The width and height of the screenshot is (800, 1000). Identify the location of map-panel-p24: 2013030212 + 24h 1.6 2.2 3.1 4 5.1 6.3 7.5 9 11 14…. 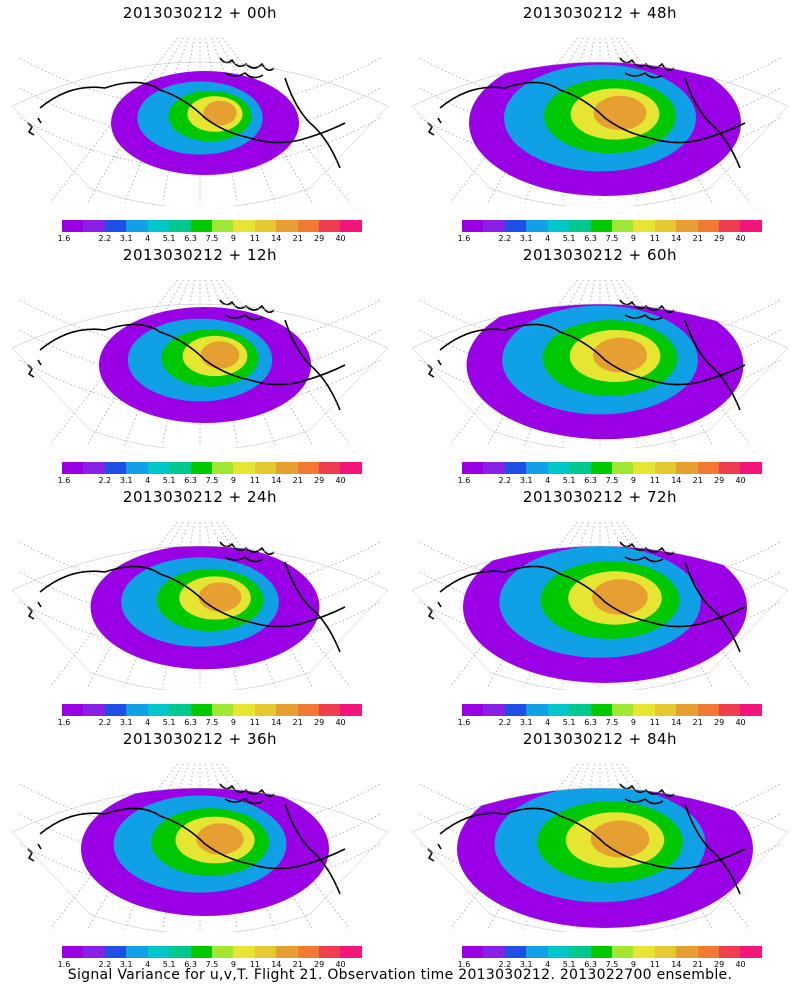
(200, 605).